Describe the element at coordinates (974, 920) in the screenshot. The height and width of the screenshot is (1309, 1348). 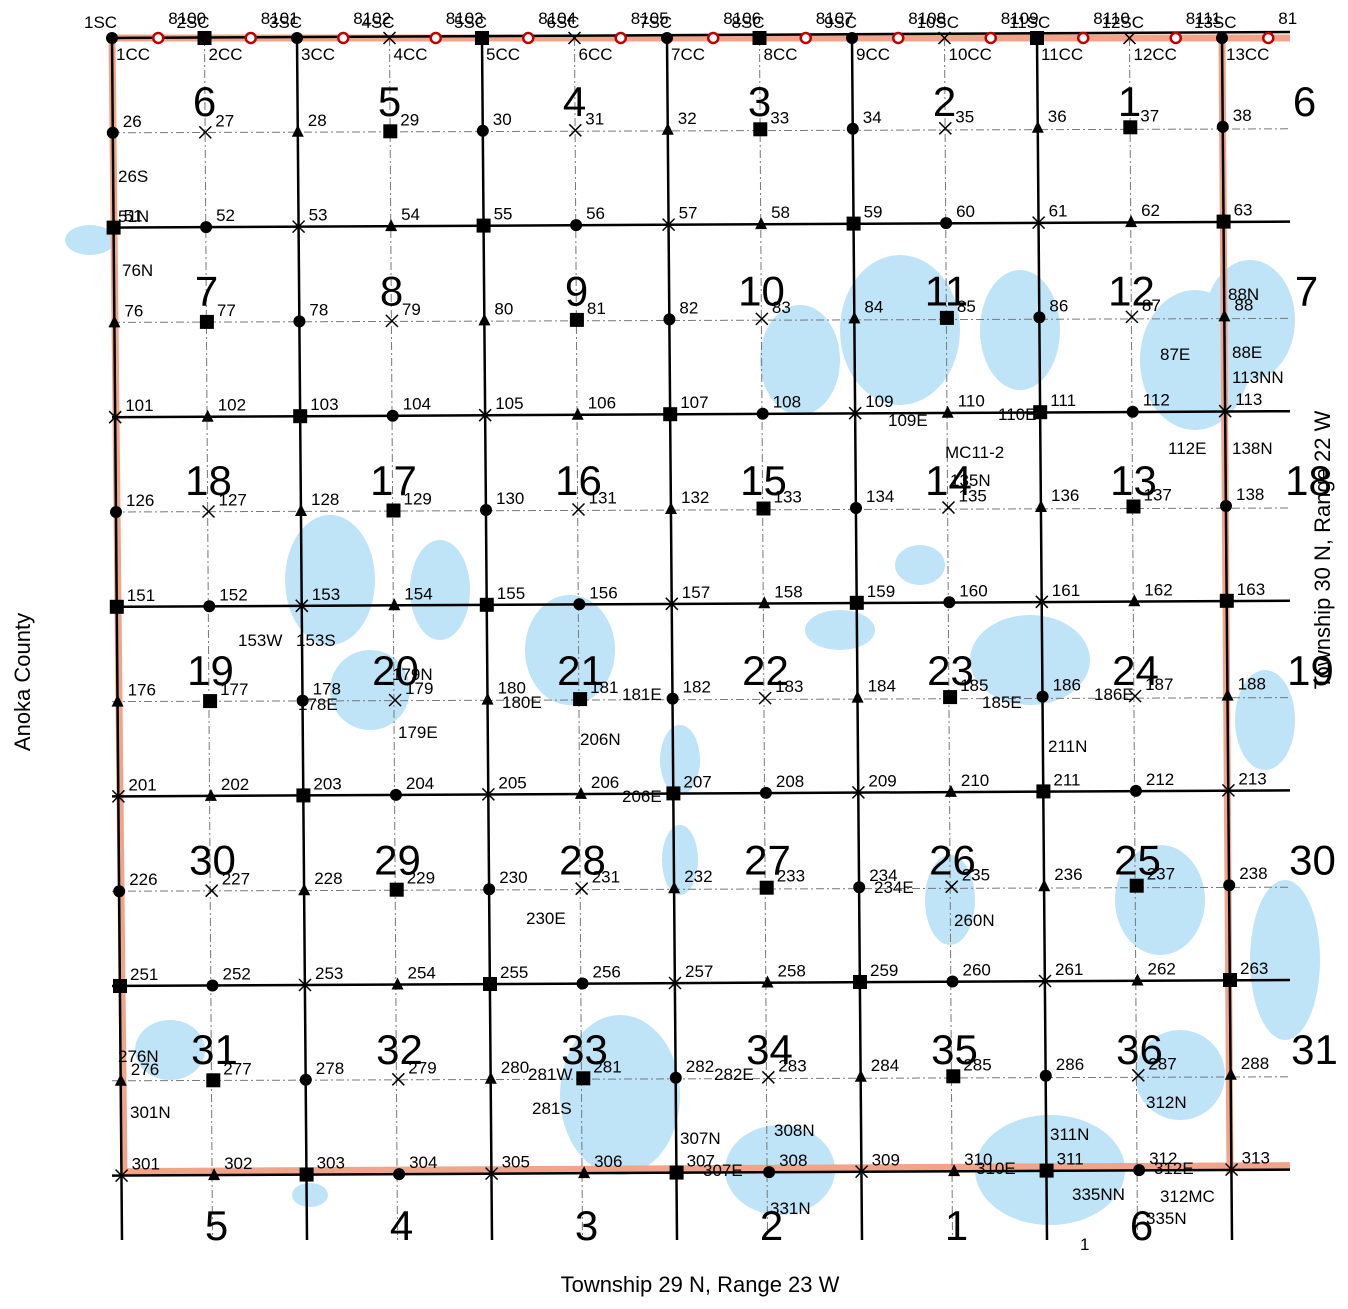
I see `extra-corner-label: 260N` at that location.